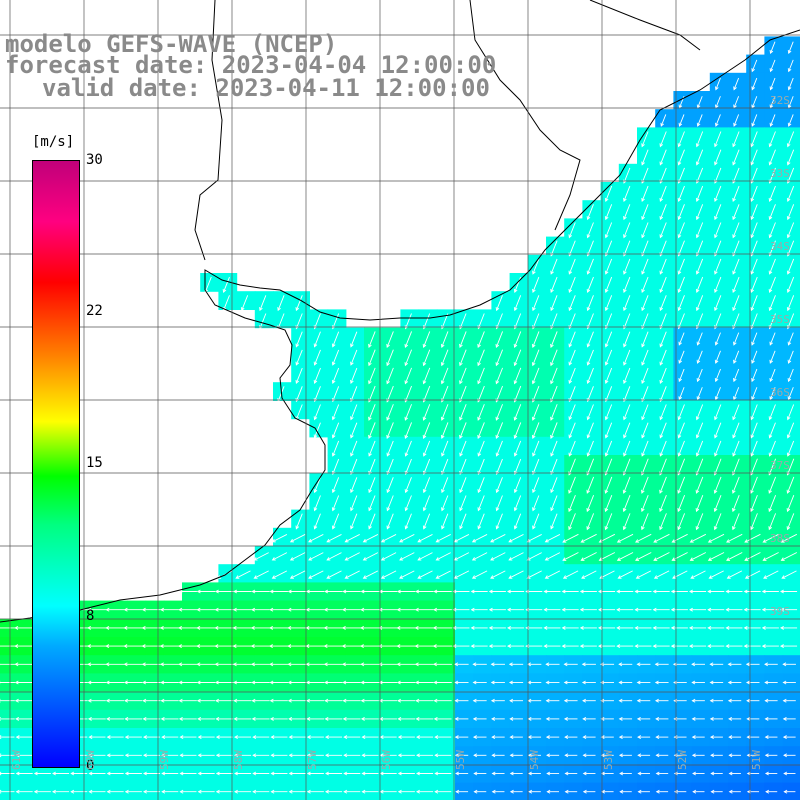 This screenshot has height=800, width=800. What do you see at coordinates (16, 760) in the screenshot?
I see `lon-label: 61W` at bounding box center [16, 760].